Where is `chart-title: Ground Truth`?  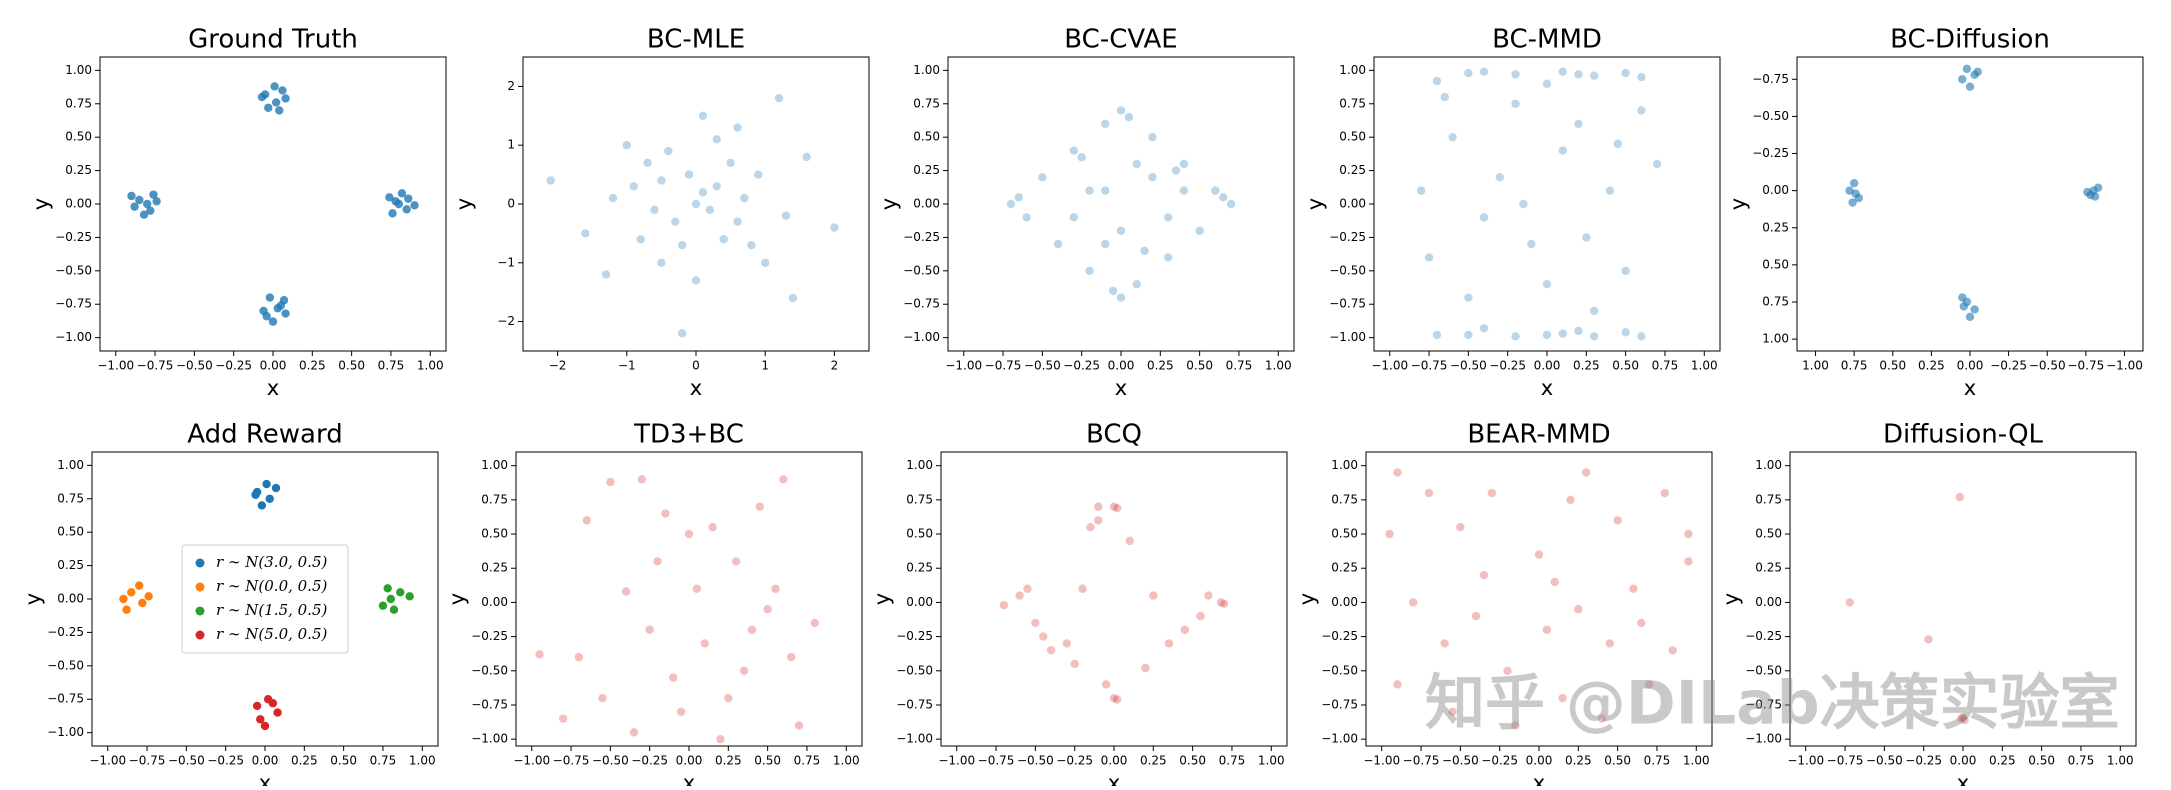
chart-title: Ground Truth is located at coordinates (273, 40).